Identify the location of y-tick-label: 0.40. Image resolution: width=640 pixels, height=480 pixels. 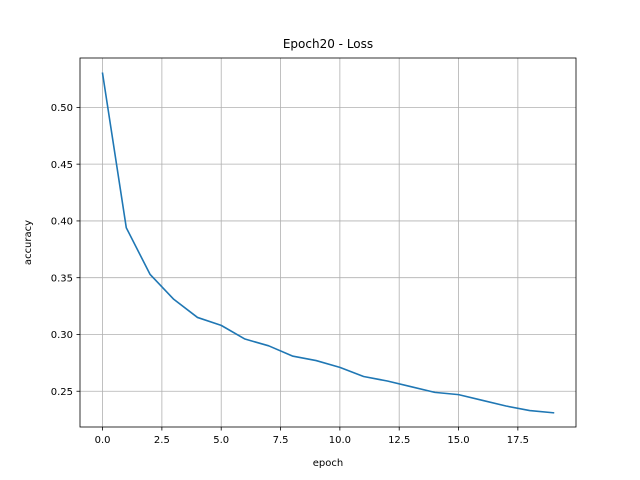
(62, 222).